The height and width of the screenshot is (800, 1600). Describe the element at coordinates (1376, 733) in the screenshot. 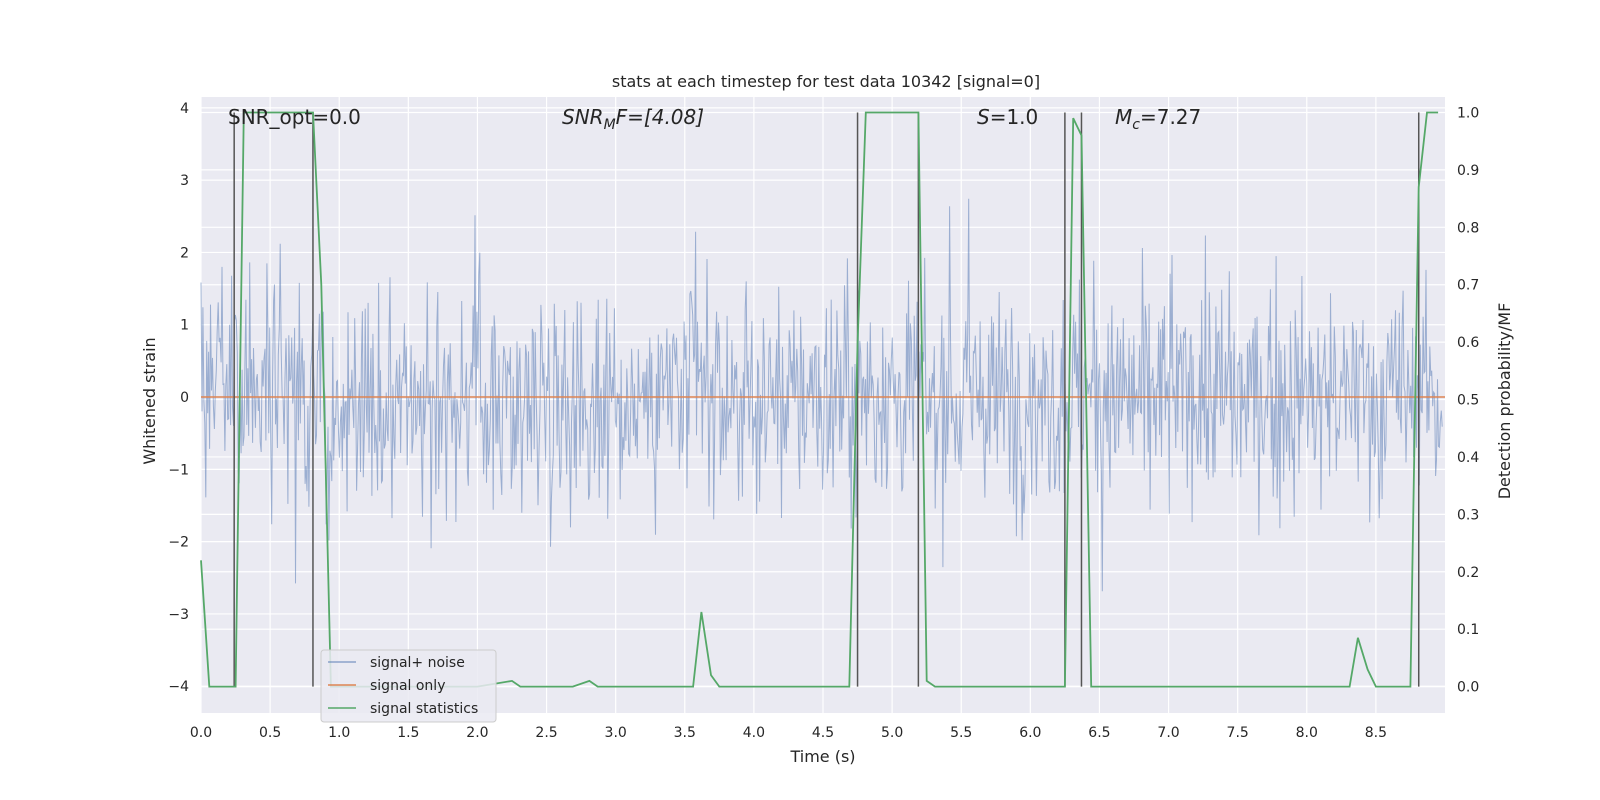

I see `x-tick-label: 8.5` at that location.